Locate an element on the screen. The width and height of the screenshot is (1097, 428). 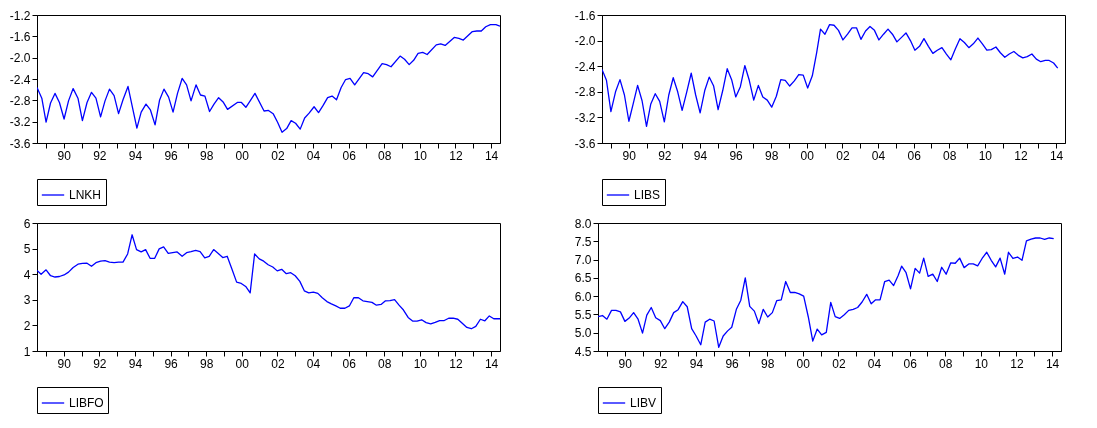
y-tick-label: 6.5 is located at coordinates (583, 278).